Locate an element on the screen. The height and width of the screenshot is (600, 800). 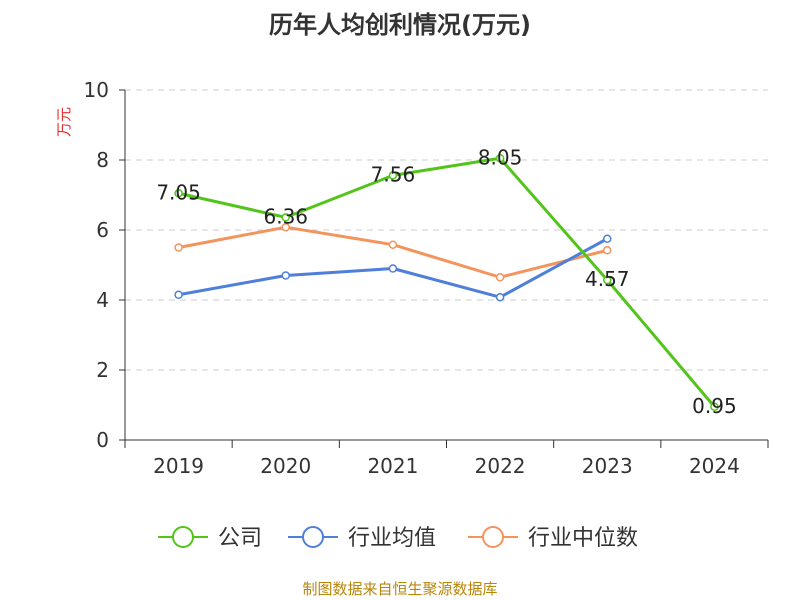
legend-label: 行业中位数 is located at coordinates (583, 538).